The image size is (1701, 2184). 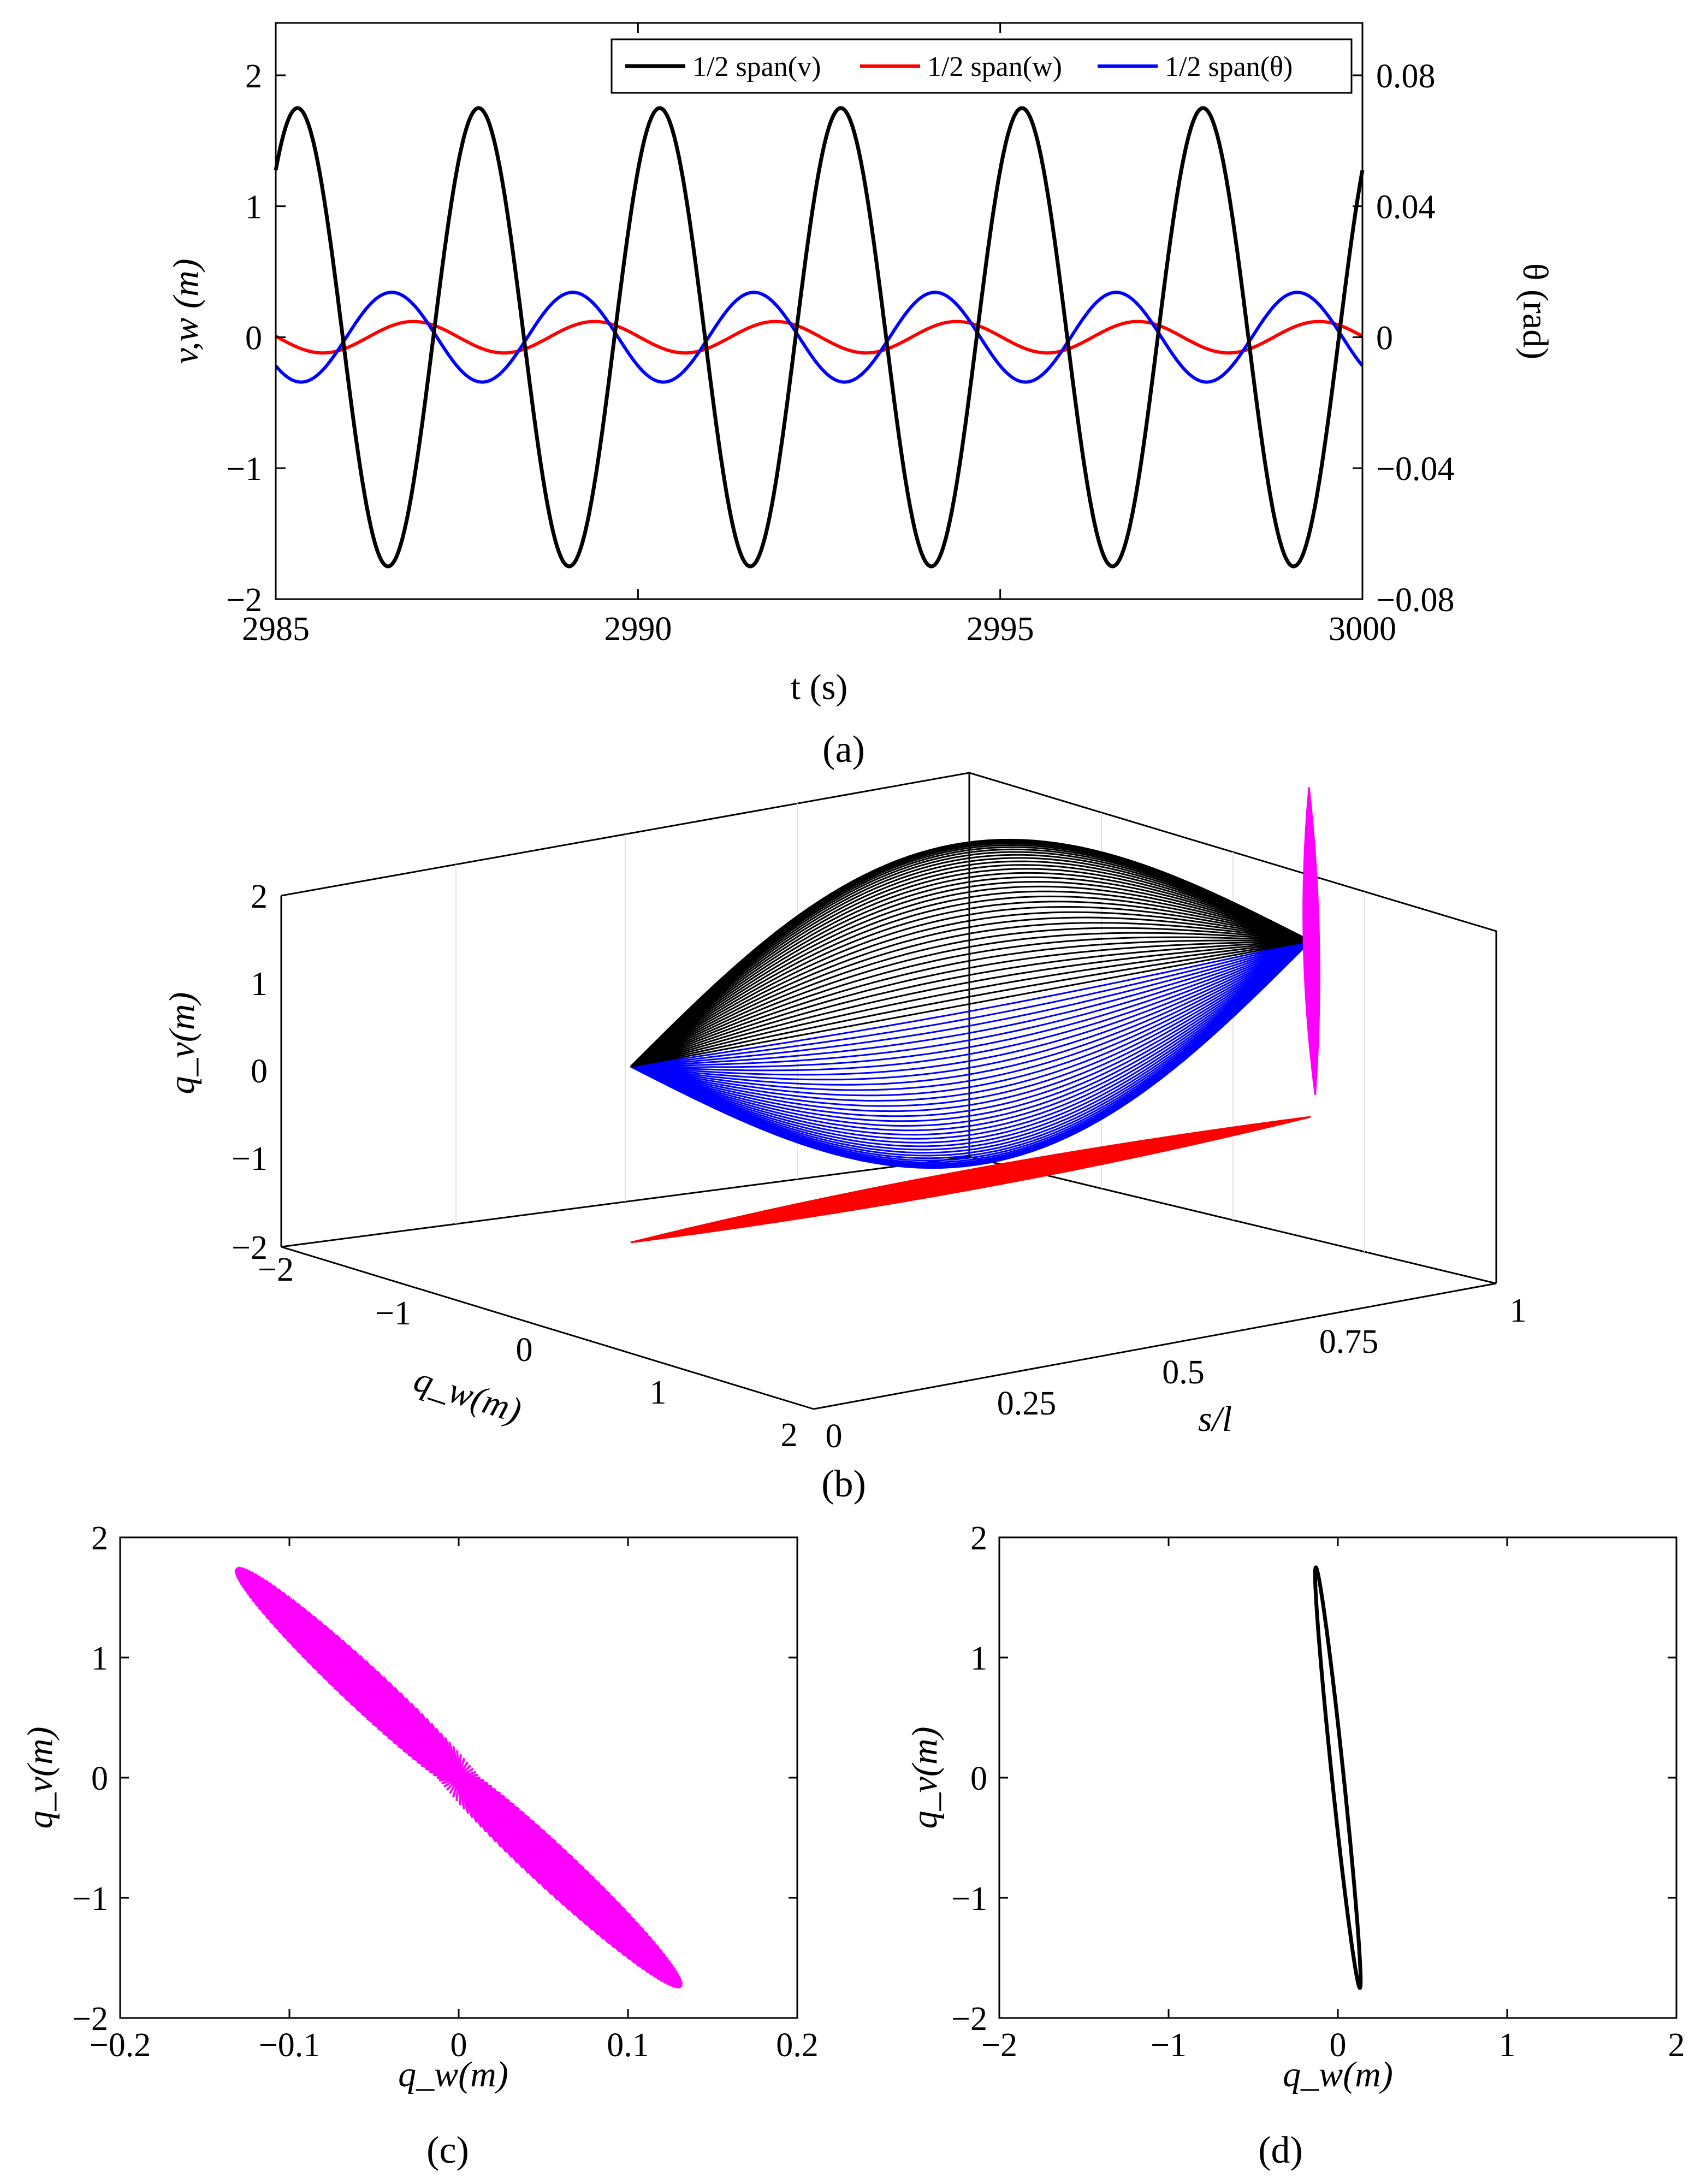 I want to click on series-theta-line, so click(x=819, y=337).